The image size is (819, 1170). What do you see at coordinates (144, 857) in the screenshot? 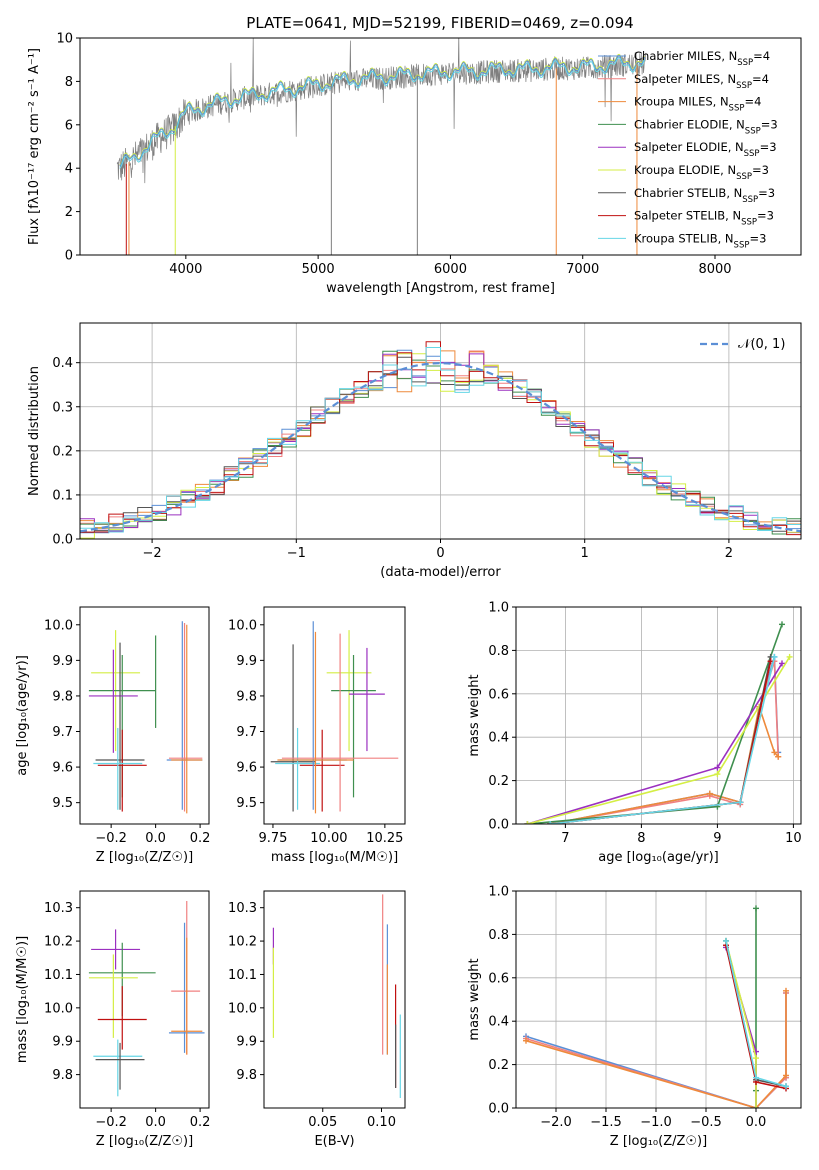
I see `x-axis-label: Z [log₁₀(Z/Z☉)]` at bounding box center [144, 857].